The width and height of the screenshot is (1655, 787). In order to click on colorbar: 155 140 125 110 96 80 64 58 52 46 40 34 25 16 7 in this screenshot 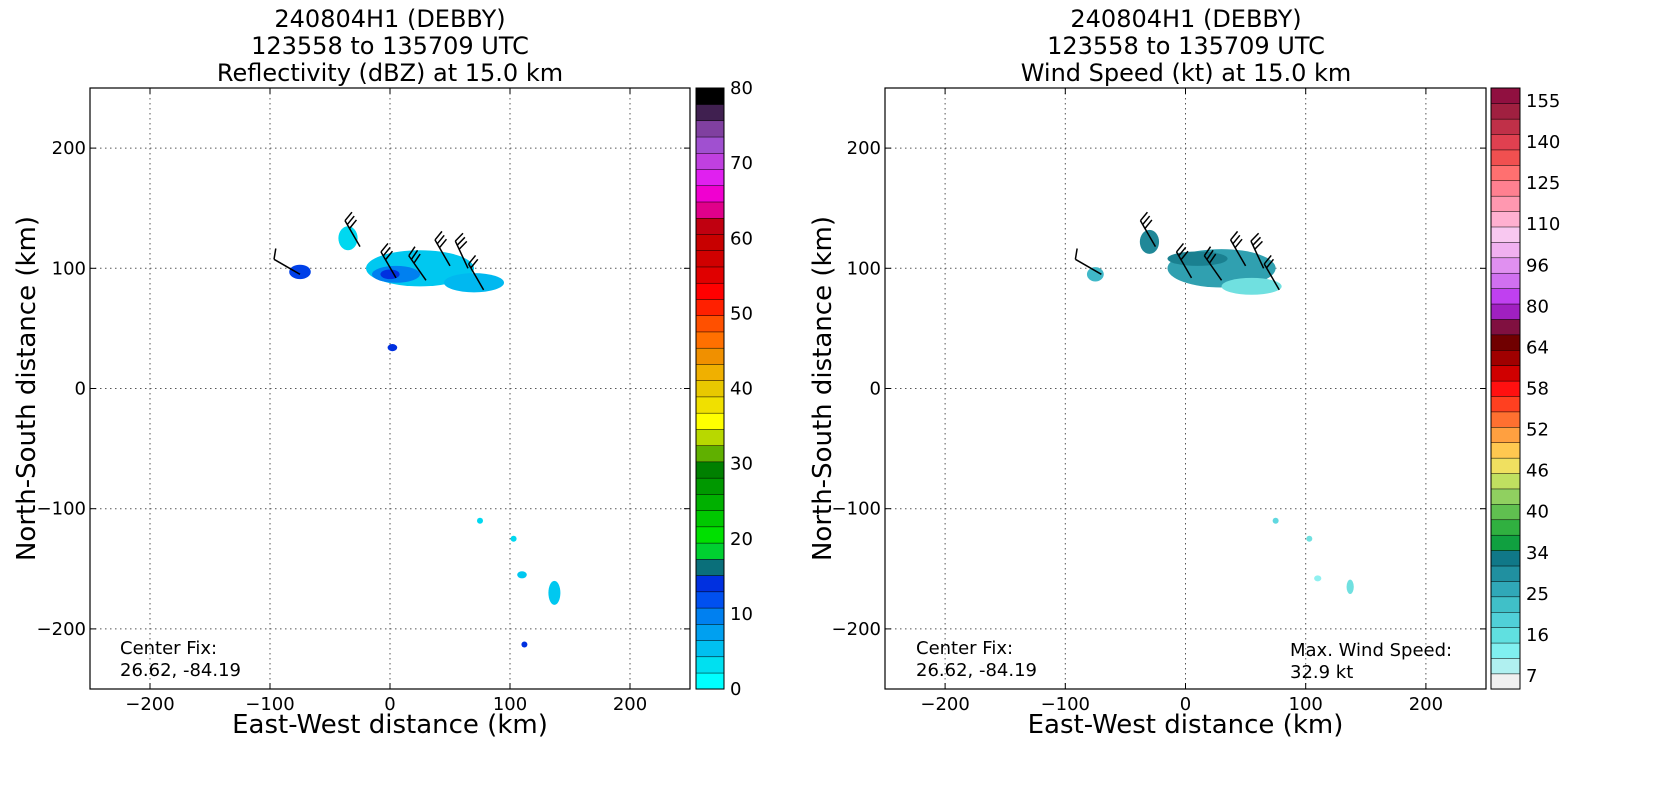, I will do `click(1525, 388)`.